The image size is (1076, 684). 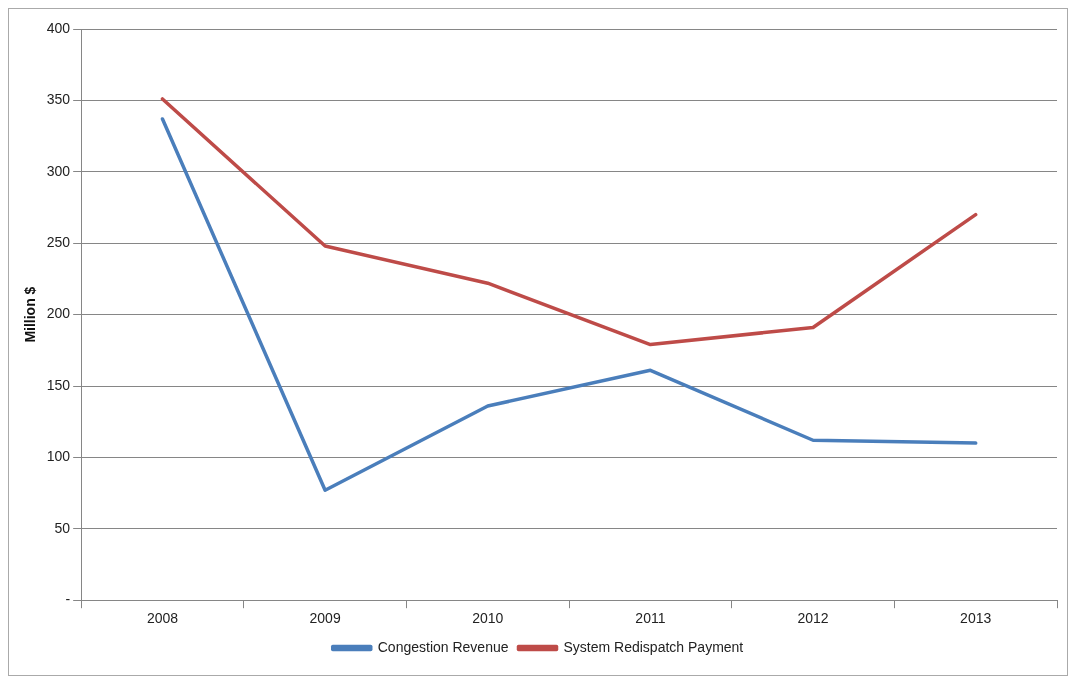 I want to click on x-tick-label: 2011, so click(x=650, y=618).